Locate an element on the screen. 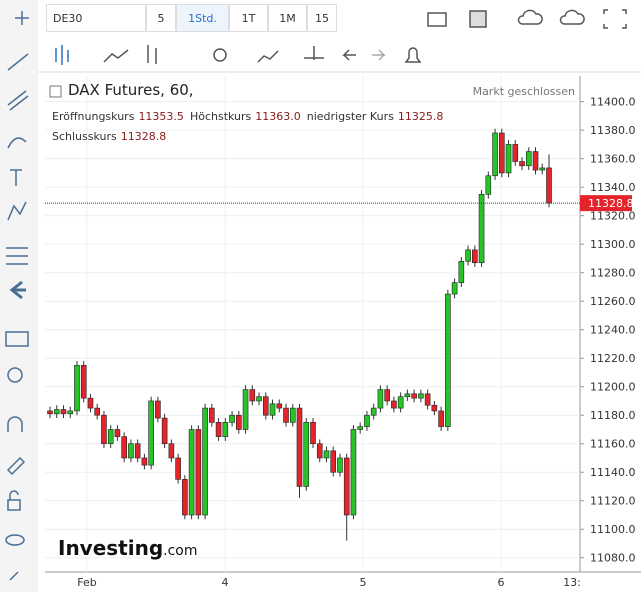 The image size is (641, 592). brush-tool is located at coordinates (17, 143).